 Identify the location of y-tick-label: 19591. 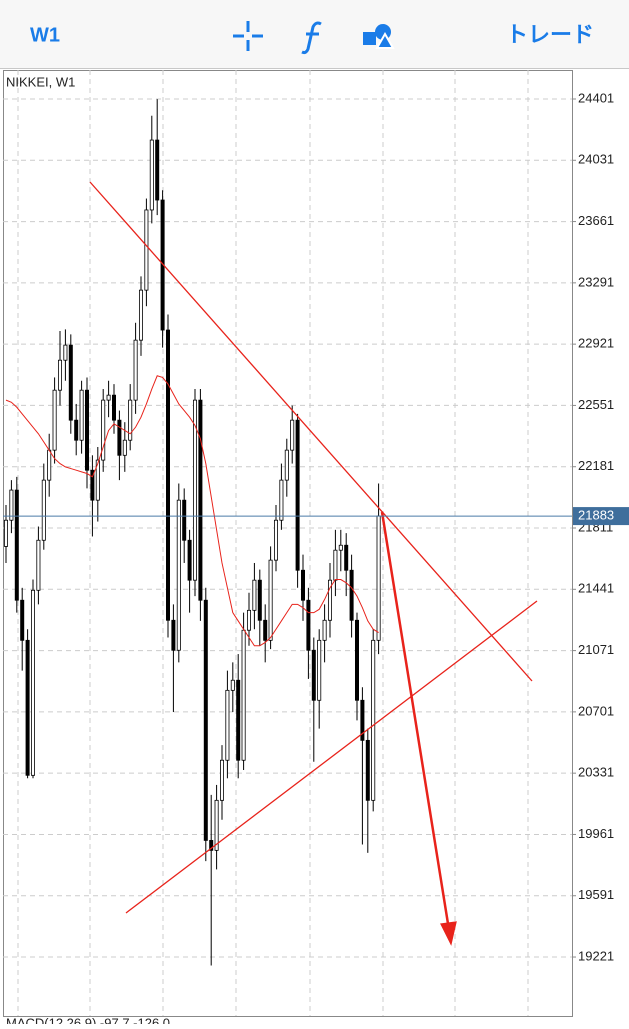
(596, 894).